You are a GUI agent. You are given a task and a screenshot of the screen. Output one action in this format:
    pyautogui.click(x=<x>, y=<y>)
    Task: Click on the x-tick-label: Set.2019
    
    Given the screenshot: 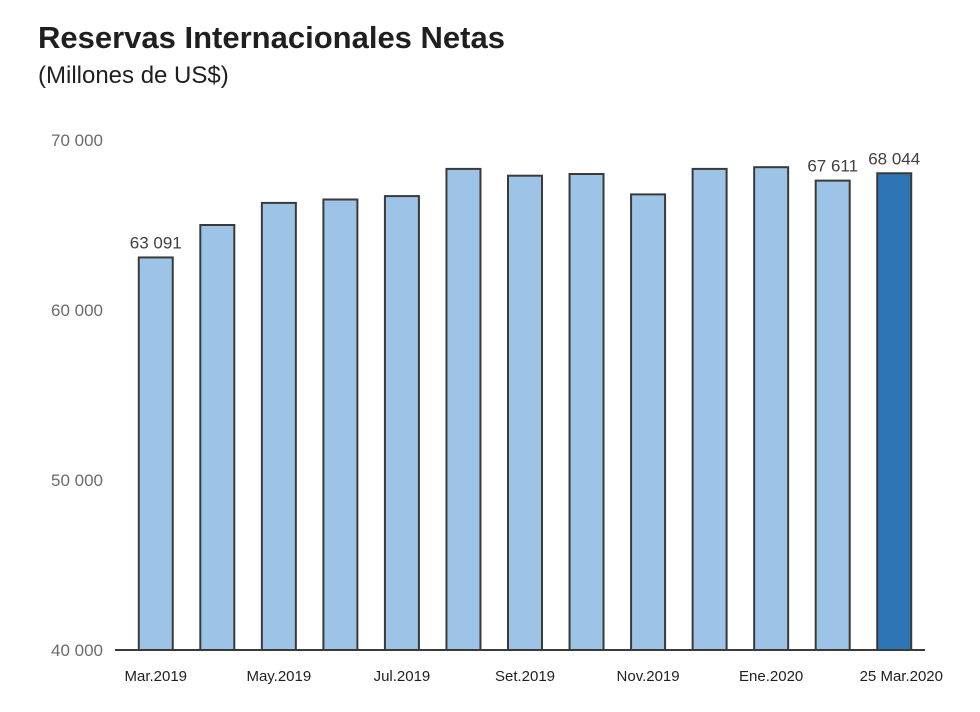 What is the action you would take?
    pyautogui.click(x=525, y=676)
    